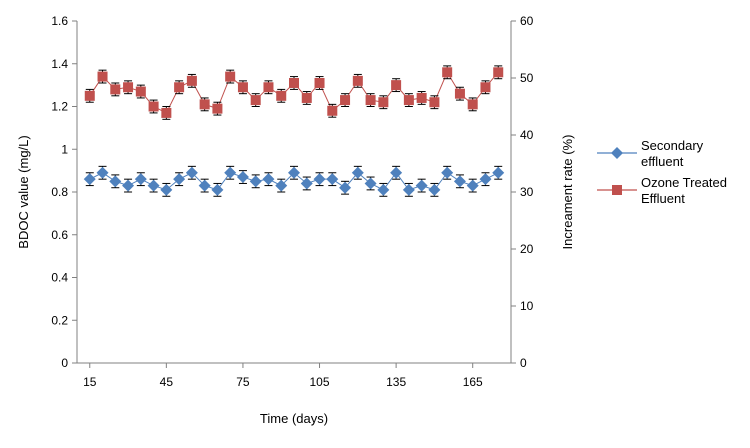 The image size is (750, 448). Describe the element at coordinates (59, 235) in the screenshot. I see `y-tick-label: 0.6` at that location.